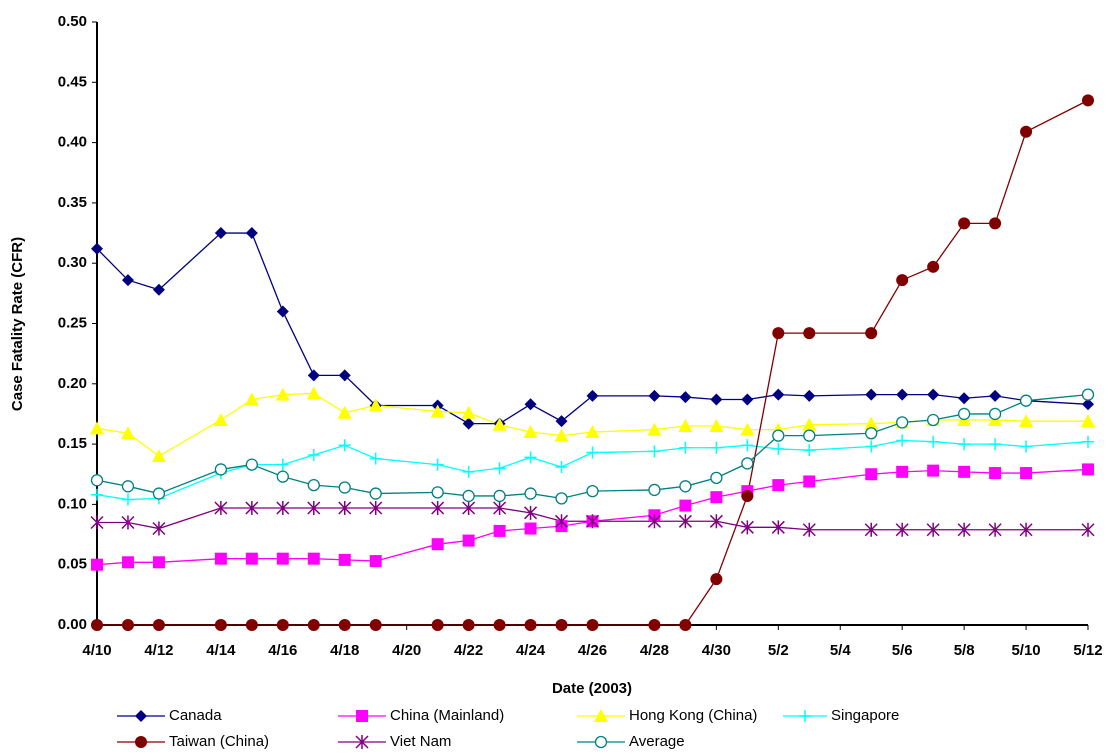  What do you see at coordinates (344, 650) in the screenshot?
I see `x-tick-label: 4/18` at bounding box center [344, 650].